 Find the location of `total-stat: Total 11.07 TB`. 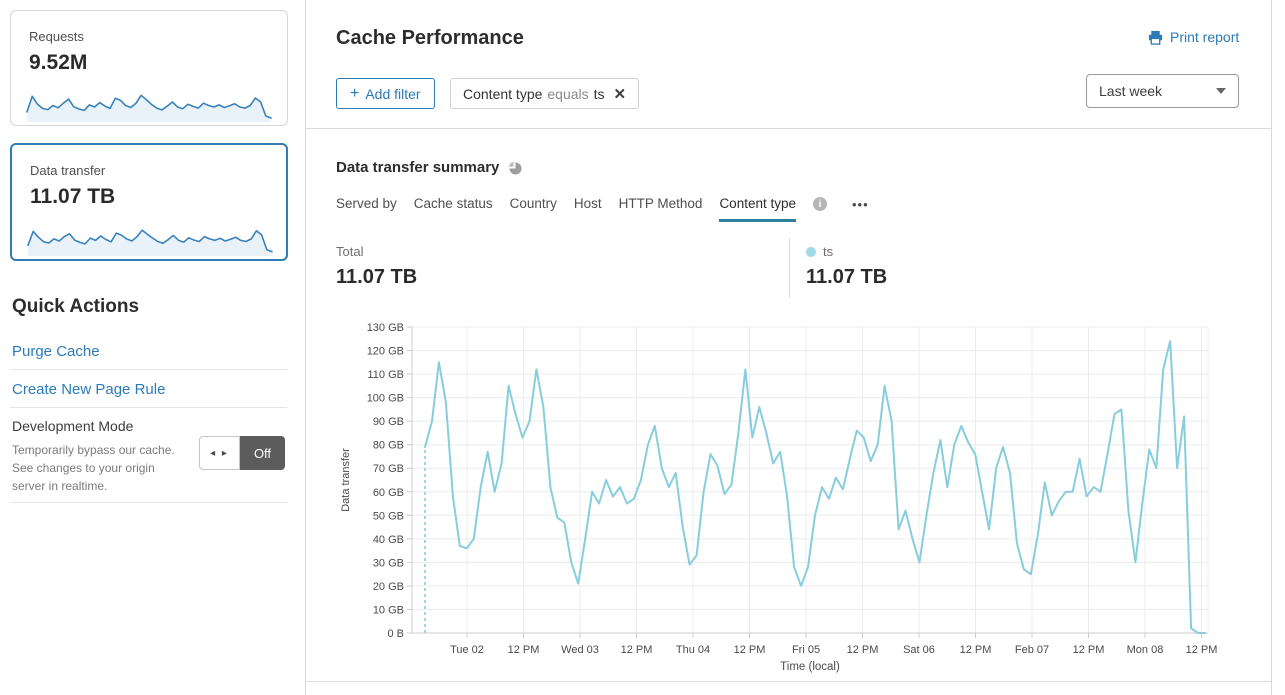

total-stat: Total 11.07 TB is located at coordinates (376, 266).